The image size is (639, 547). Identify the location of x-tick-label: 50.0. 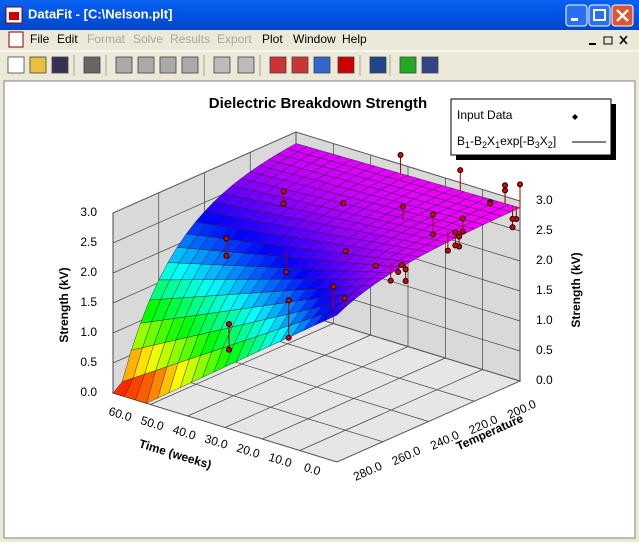
(152, 423).